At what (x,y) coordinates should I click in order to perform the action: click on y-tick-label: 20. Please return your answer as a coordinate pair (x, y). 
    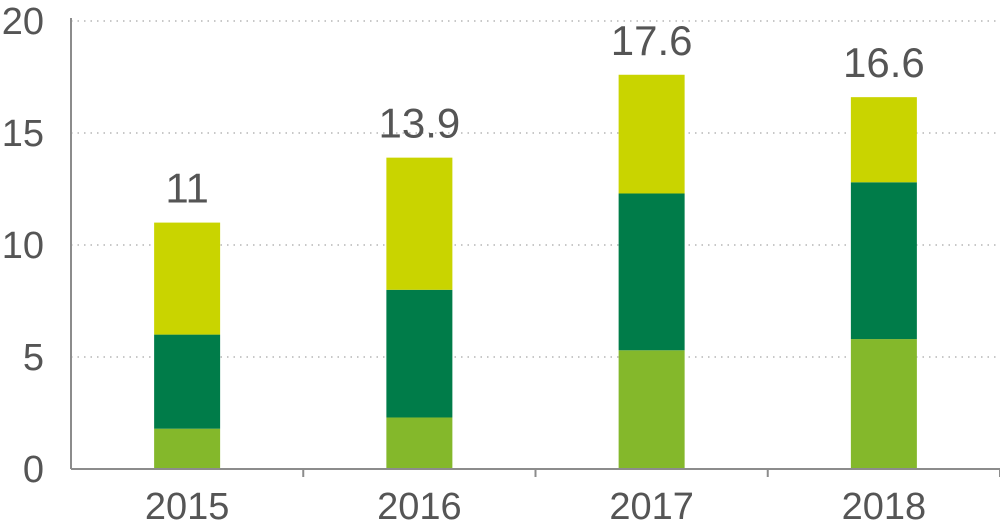
    Looking at the image, I should click on (23, 22).